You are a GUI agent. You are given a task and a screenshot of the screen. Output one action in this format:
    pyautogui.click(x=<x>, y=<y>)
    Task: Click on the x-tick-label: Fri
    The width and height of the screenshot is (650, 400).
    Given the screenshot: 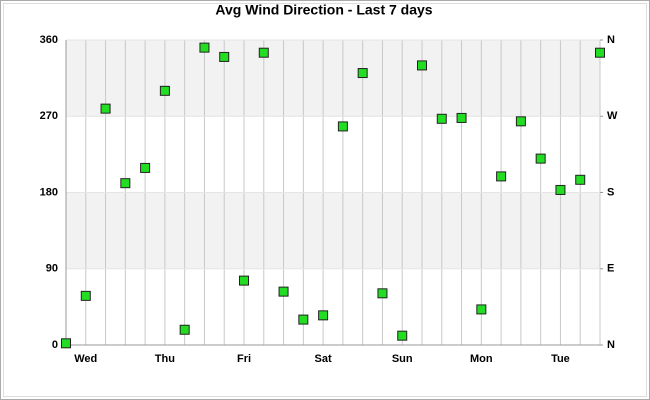 What is the action you would take?
    pyautogui.click(x=244, y=359)
    